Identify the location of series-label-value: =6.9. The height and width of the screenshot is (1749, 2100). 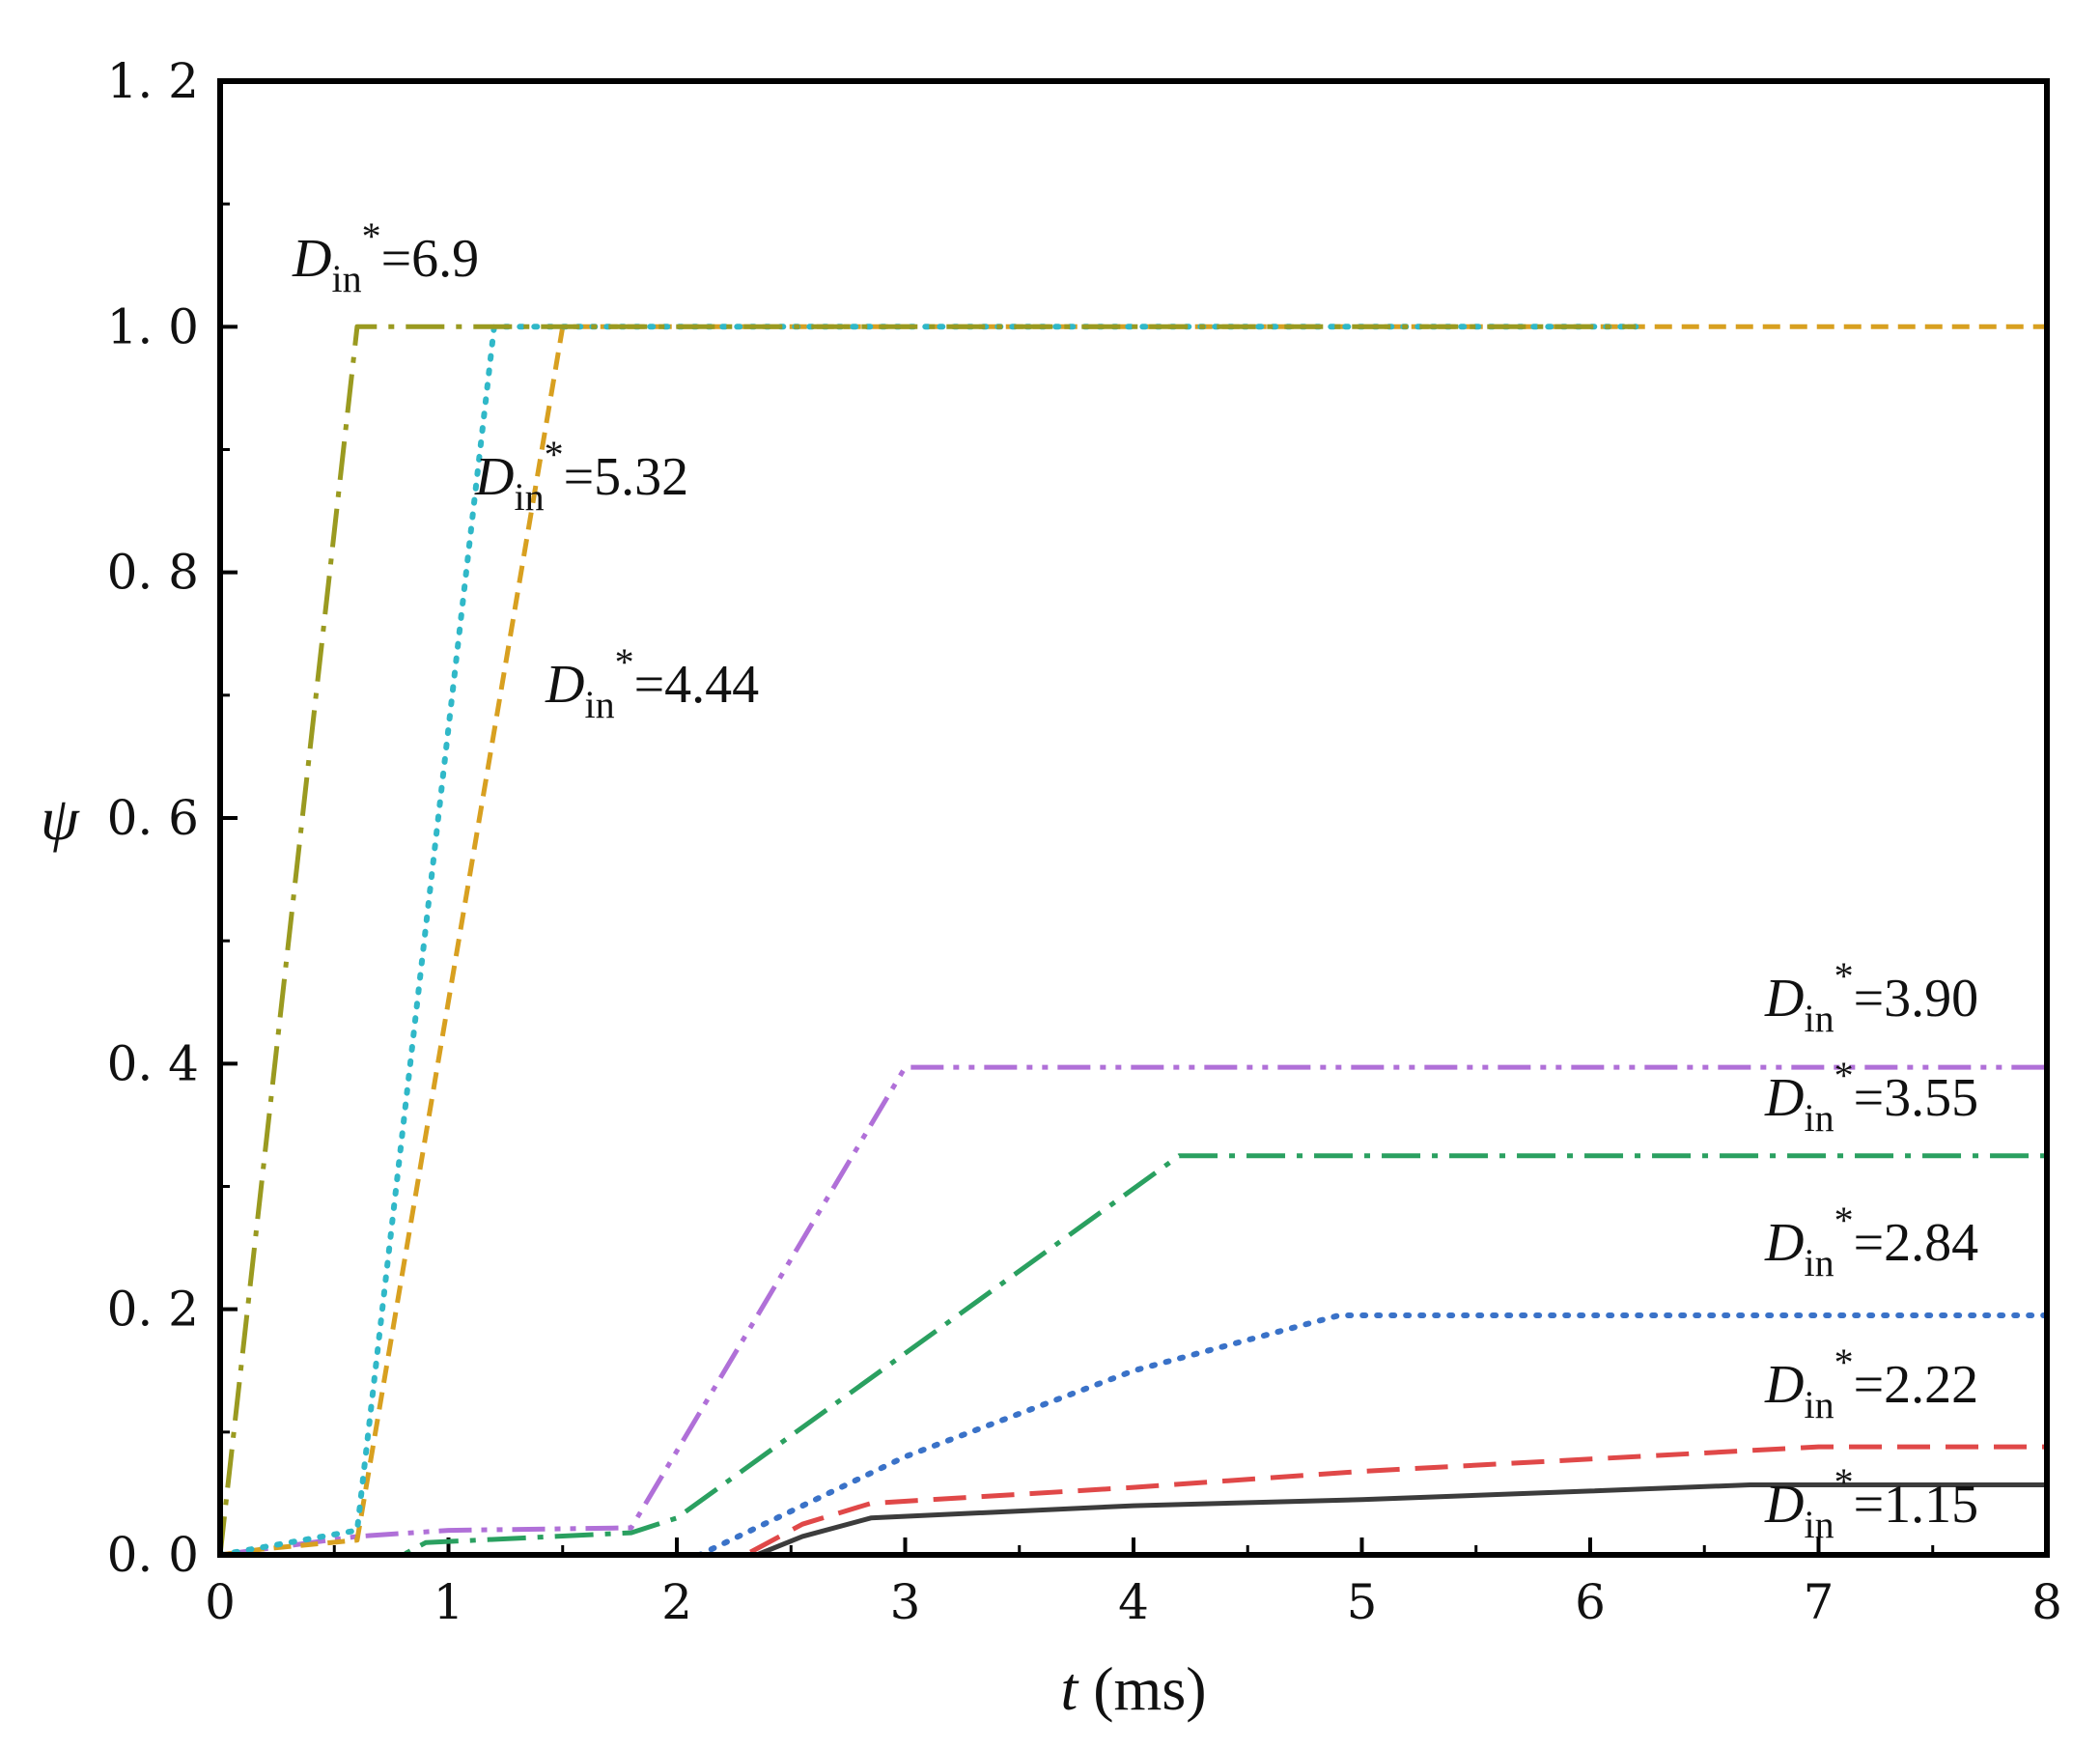
(431, 259).